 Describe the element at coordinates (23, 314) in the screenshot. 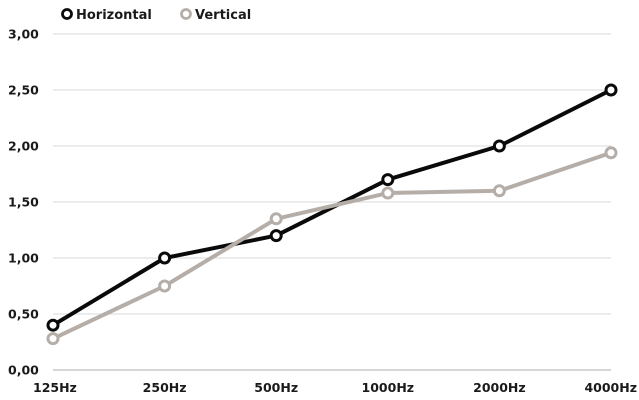

I see `y-tick-label: 0,50` at that location.